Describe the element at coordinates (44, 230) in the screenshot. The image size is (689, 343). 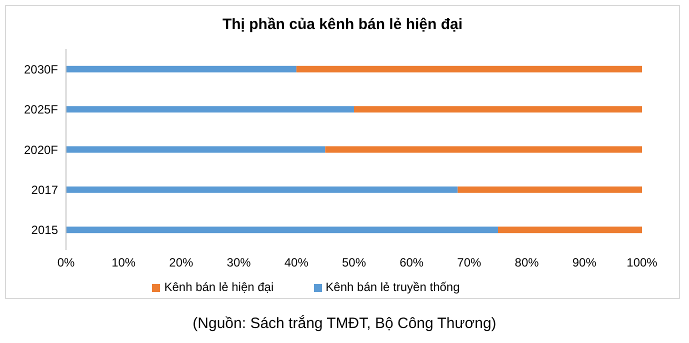
I see `y-tick-label: 2015` at that location.